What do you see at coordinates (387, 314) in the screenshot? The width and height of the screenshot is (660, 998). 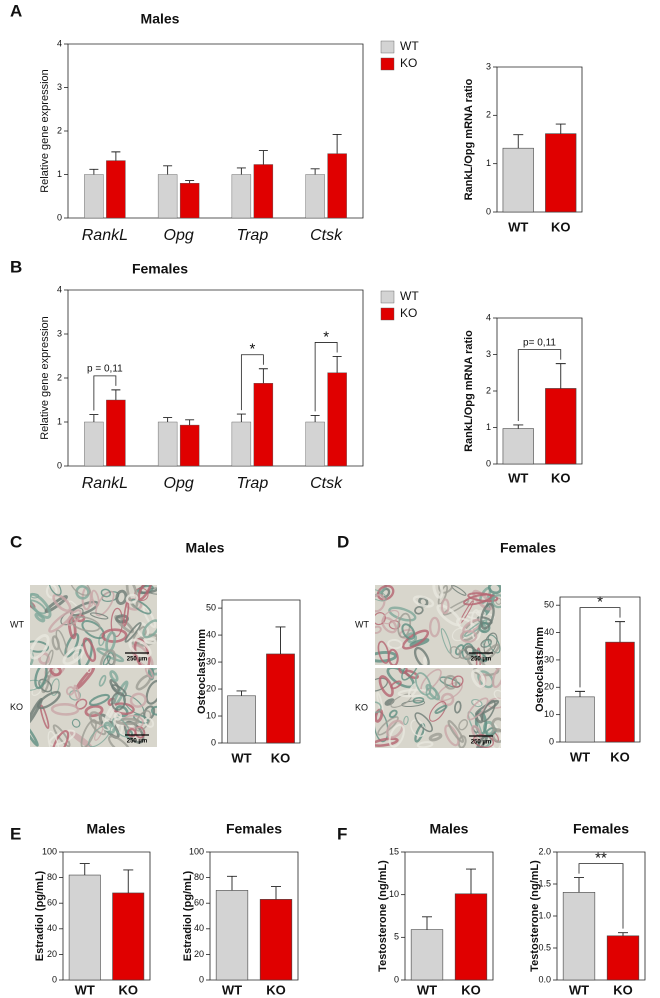 I see `legend-swatch` at bounding box center [387, 314].